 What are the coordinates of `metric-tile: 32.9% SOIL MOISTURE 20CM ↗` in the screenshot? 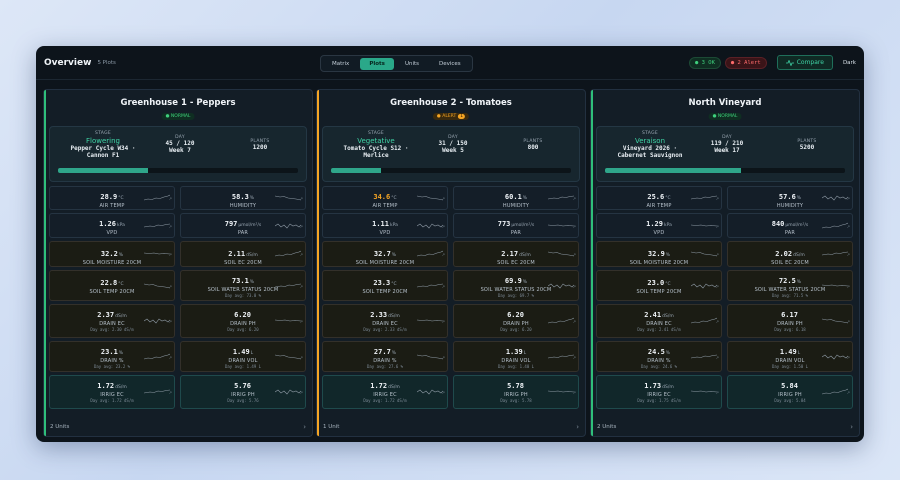 It's located at (659, 254).